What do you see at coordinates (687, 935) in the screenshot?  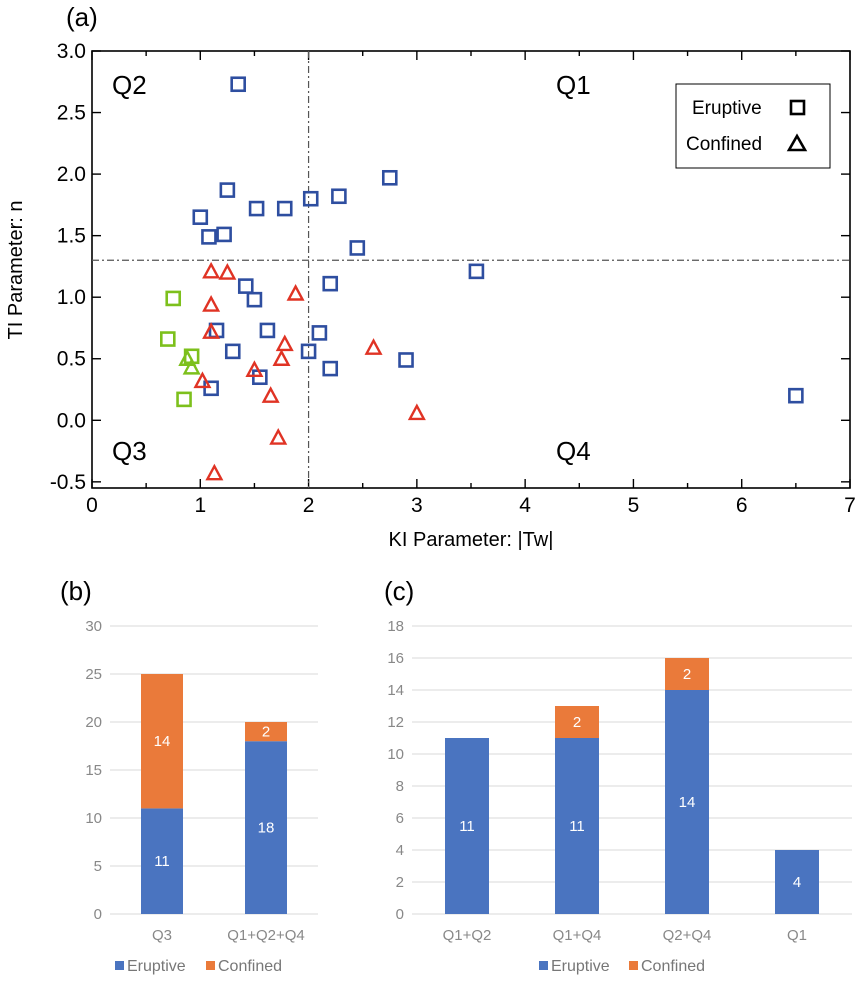 I see `bar-category-label: Q2+Q4` at bounding box center [687, 935].